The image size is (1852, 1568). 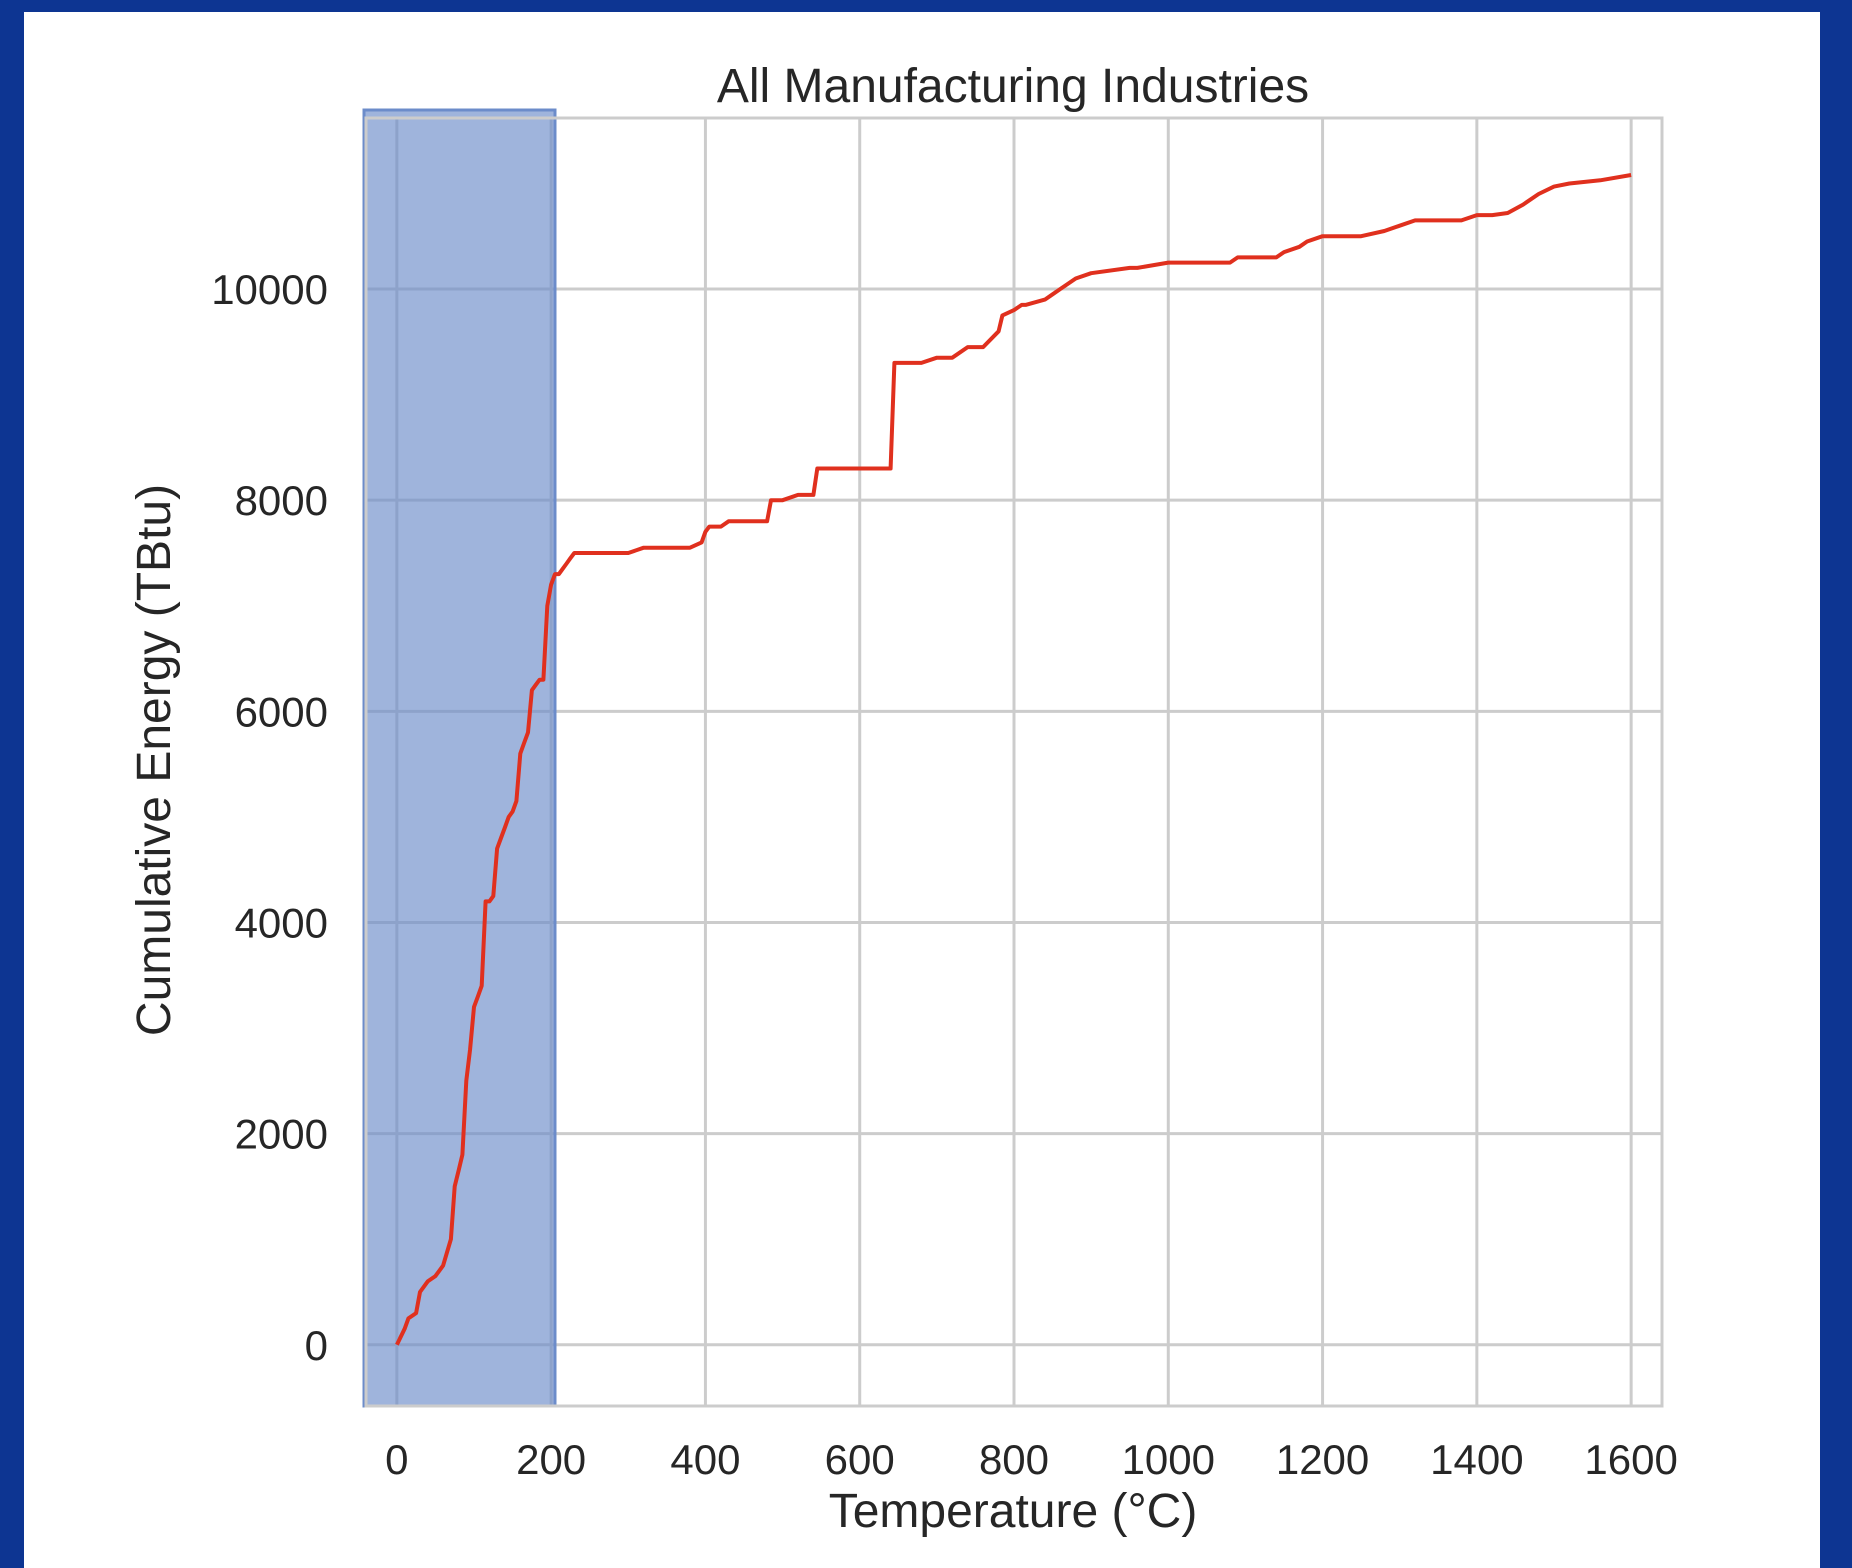 I want to click on x-tick-label: 400, so click(x=705, y=1459).